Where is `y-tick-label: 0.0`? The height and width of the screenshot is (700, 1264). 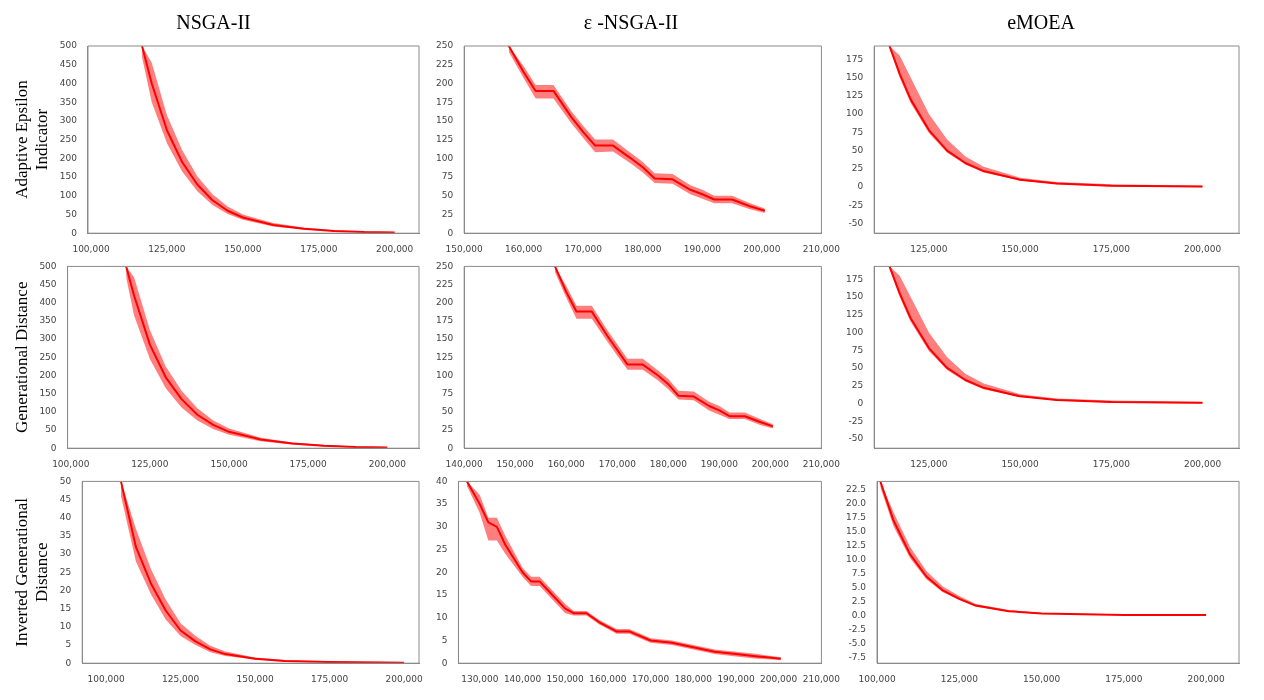
y-tick-label: 0.0 is located at coordinates (859, 615).